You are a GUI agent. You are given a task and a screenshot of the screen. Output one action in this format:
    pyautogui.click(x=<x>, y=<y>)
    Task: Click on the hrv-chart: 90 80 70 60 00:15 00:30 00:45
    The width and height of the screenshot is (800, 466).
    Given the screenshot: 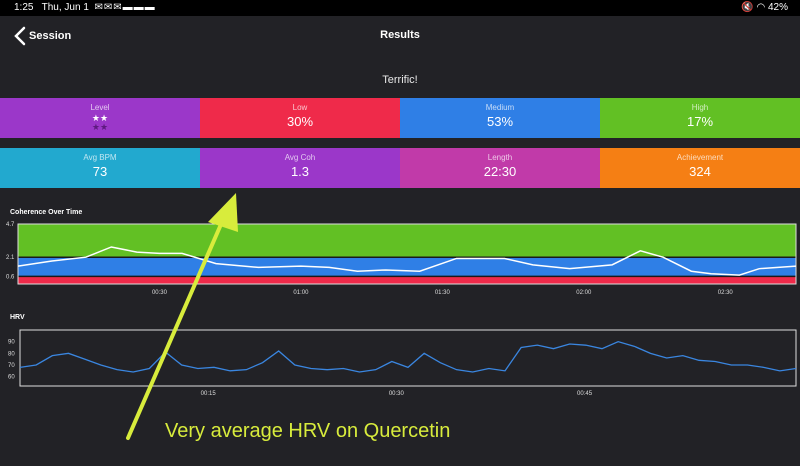 What is the action you would take?
    pyautogui.click(x=402, y=362)
    